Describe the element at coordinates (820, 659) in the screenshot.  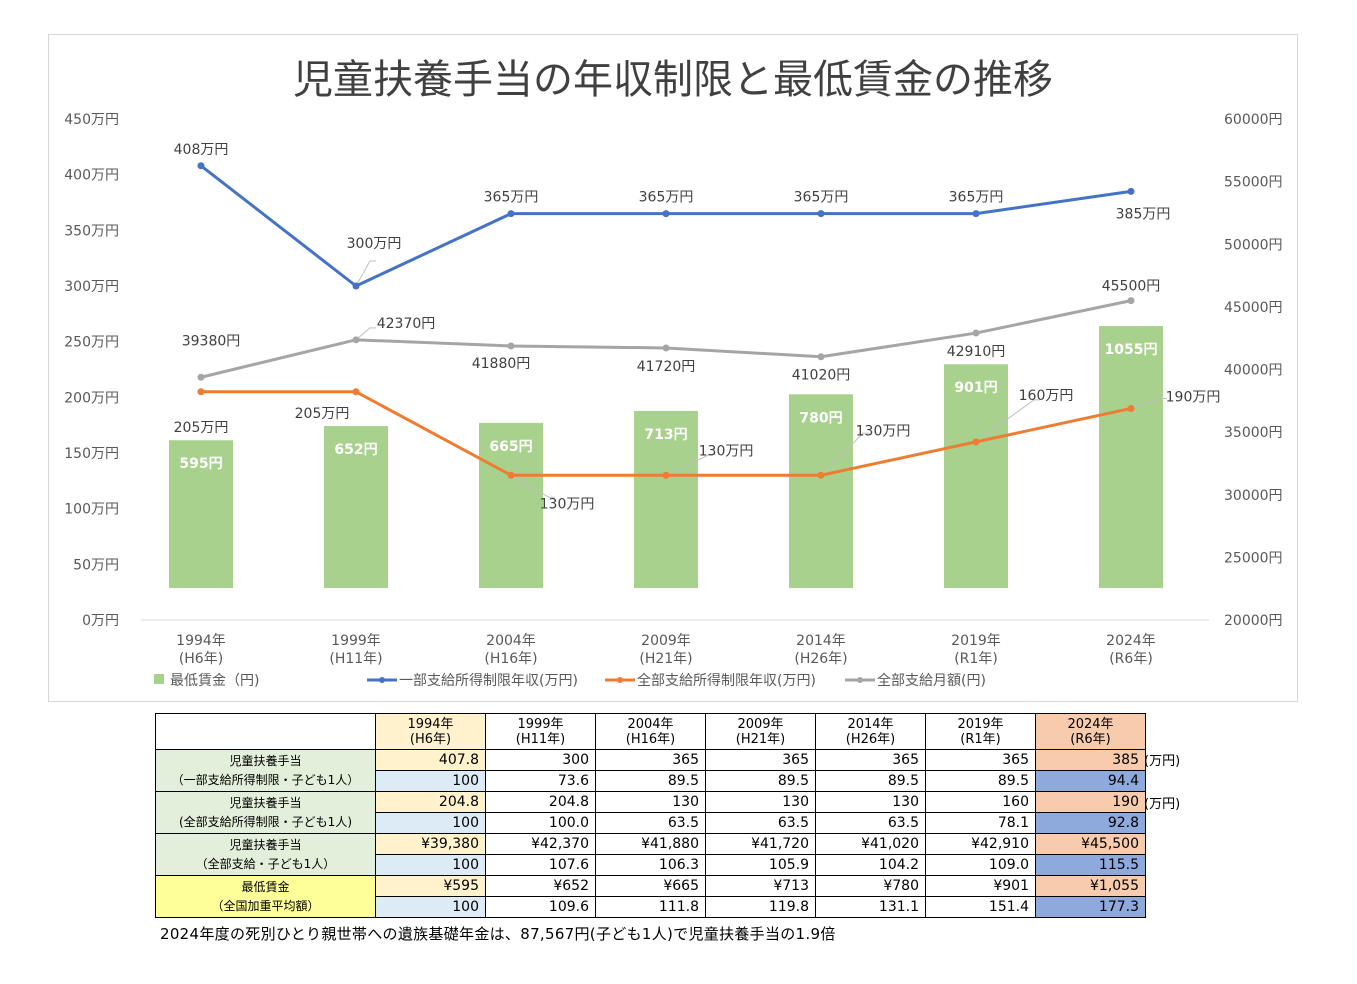
I see `x-tick-era: (H26年)` at that location.